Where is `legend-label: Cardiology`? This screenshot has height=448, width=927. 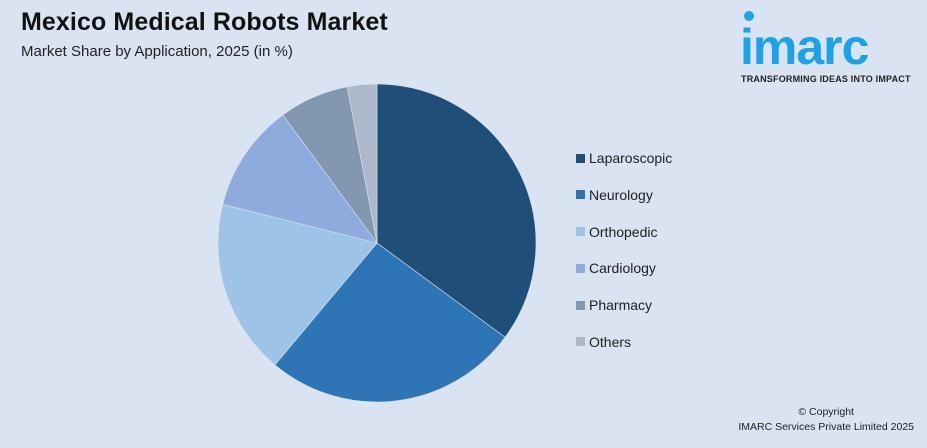 legend-label: Cardiology is located at coordinates (622, 268).